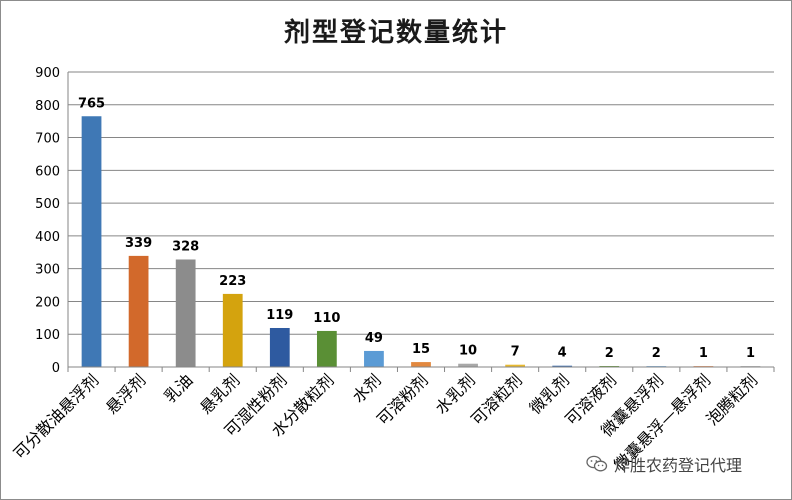 This screenshot has height=500, width=792. What do you see at coordinates (515, 352) in the screenshot?
I see `data-label: 7` at bounding box center [515, 352].